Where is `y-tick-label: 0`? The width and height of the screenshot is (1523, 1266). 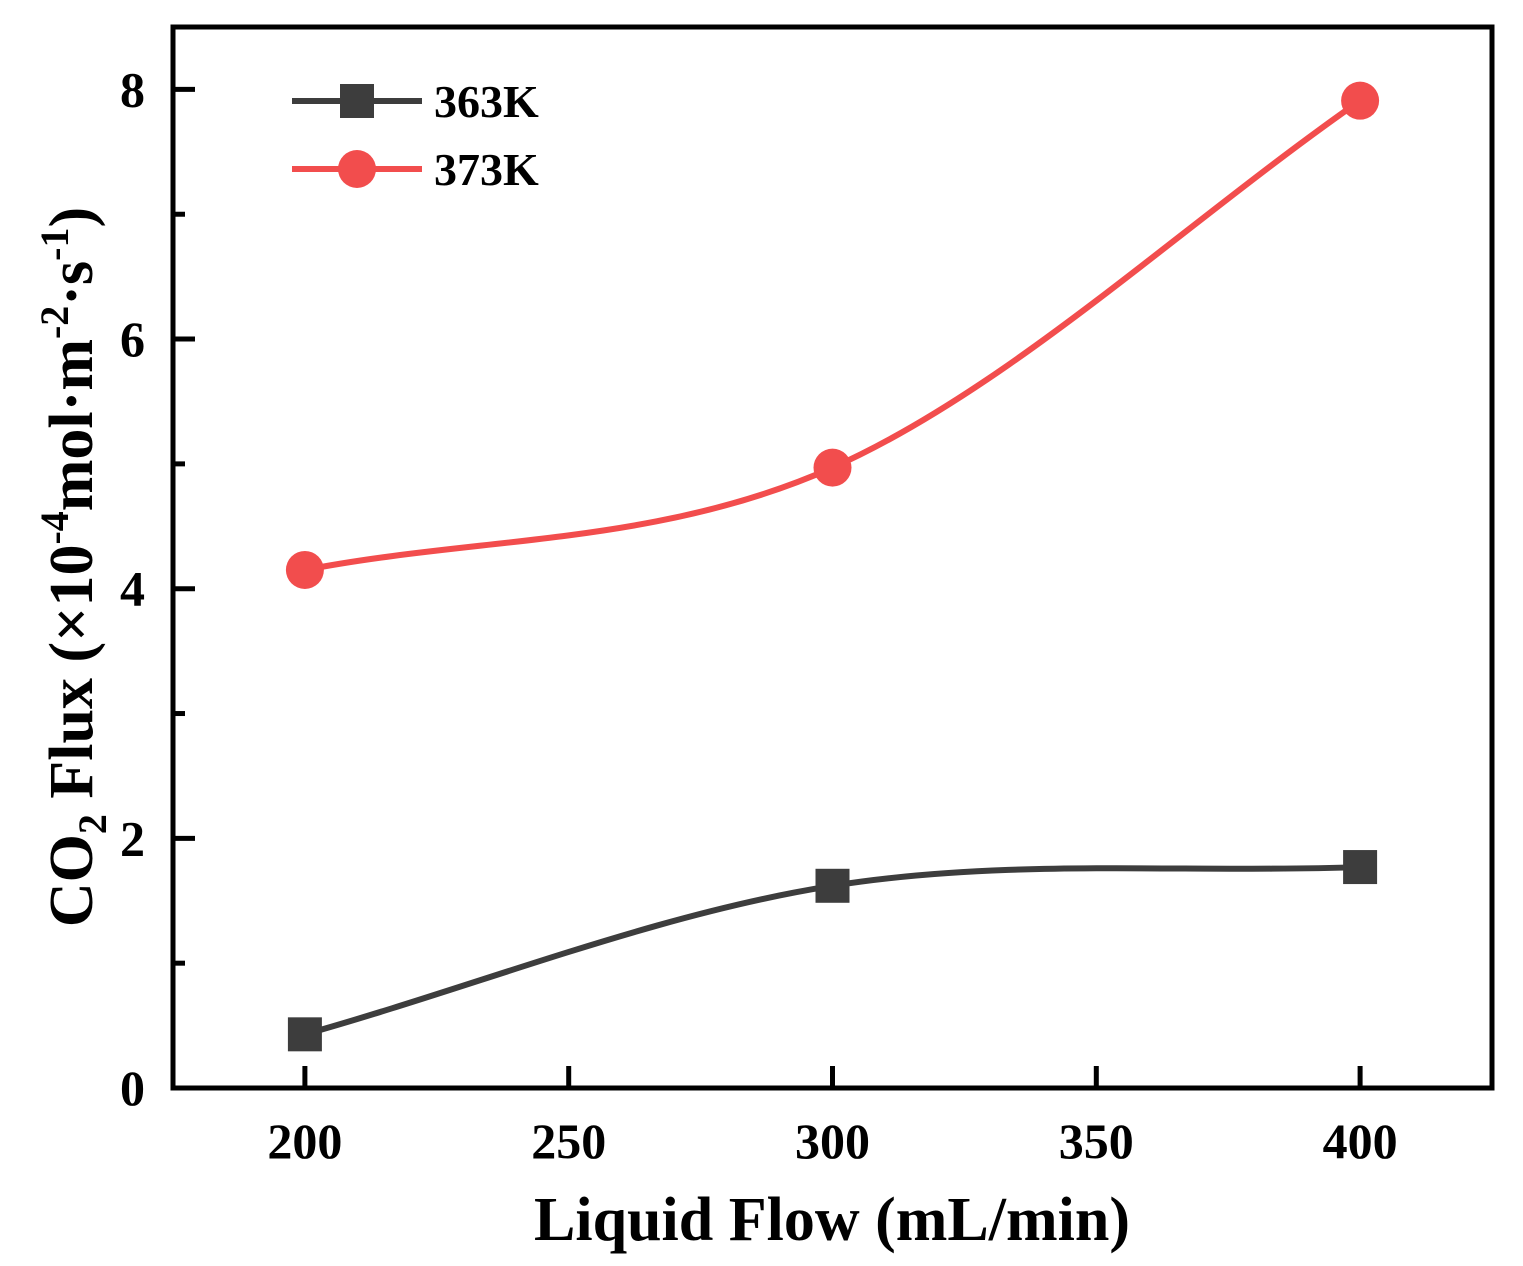 y-tick-label: 0 is located at coordinates (132, 1088).